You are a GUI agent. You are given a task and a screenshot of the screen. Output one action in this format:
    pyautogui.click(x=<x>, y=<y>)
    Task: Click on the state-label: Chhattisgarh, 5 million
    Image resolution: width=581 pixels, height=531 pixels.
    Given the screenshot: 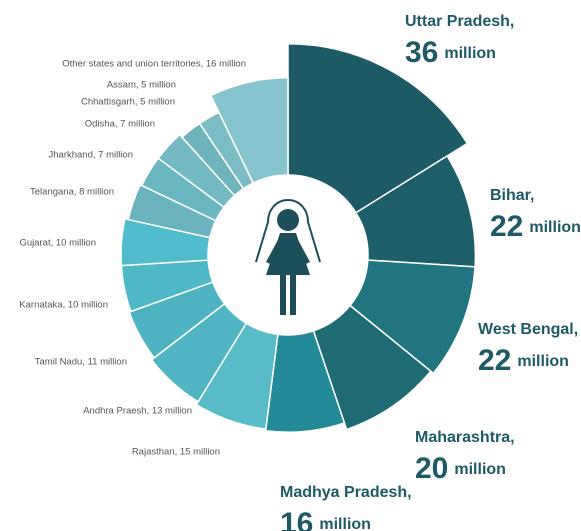 What is the action you would take?
    pyautogui.click(x=128, y=102)
    